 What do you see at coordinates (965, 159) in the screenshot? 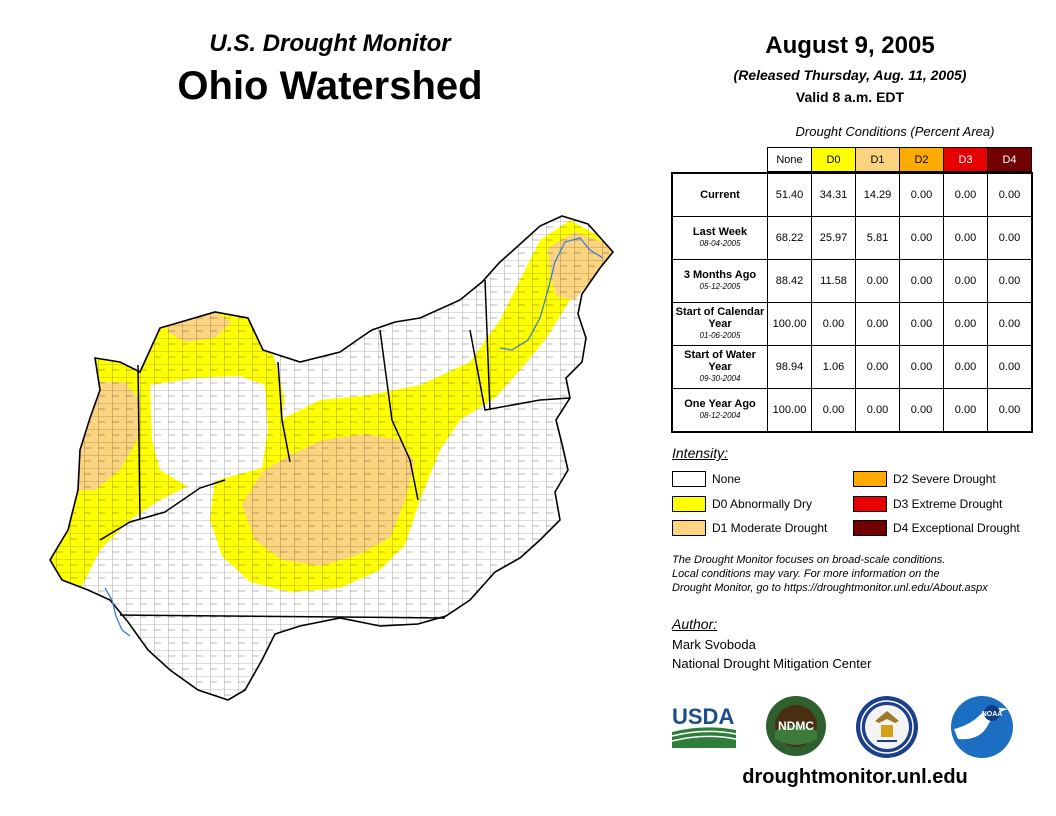
I see `col-d3: D3` at bounding box center [965, 159].